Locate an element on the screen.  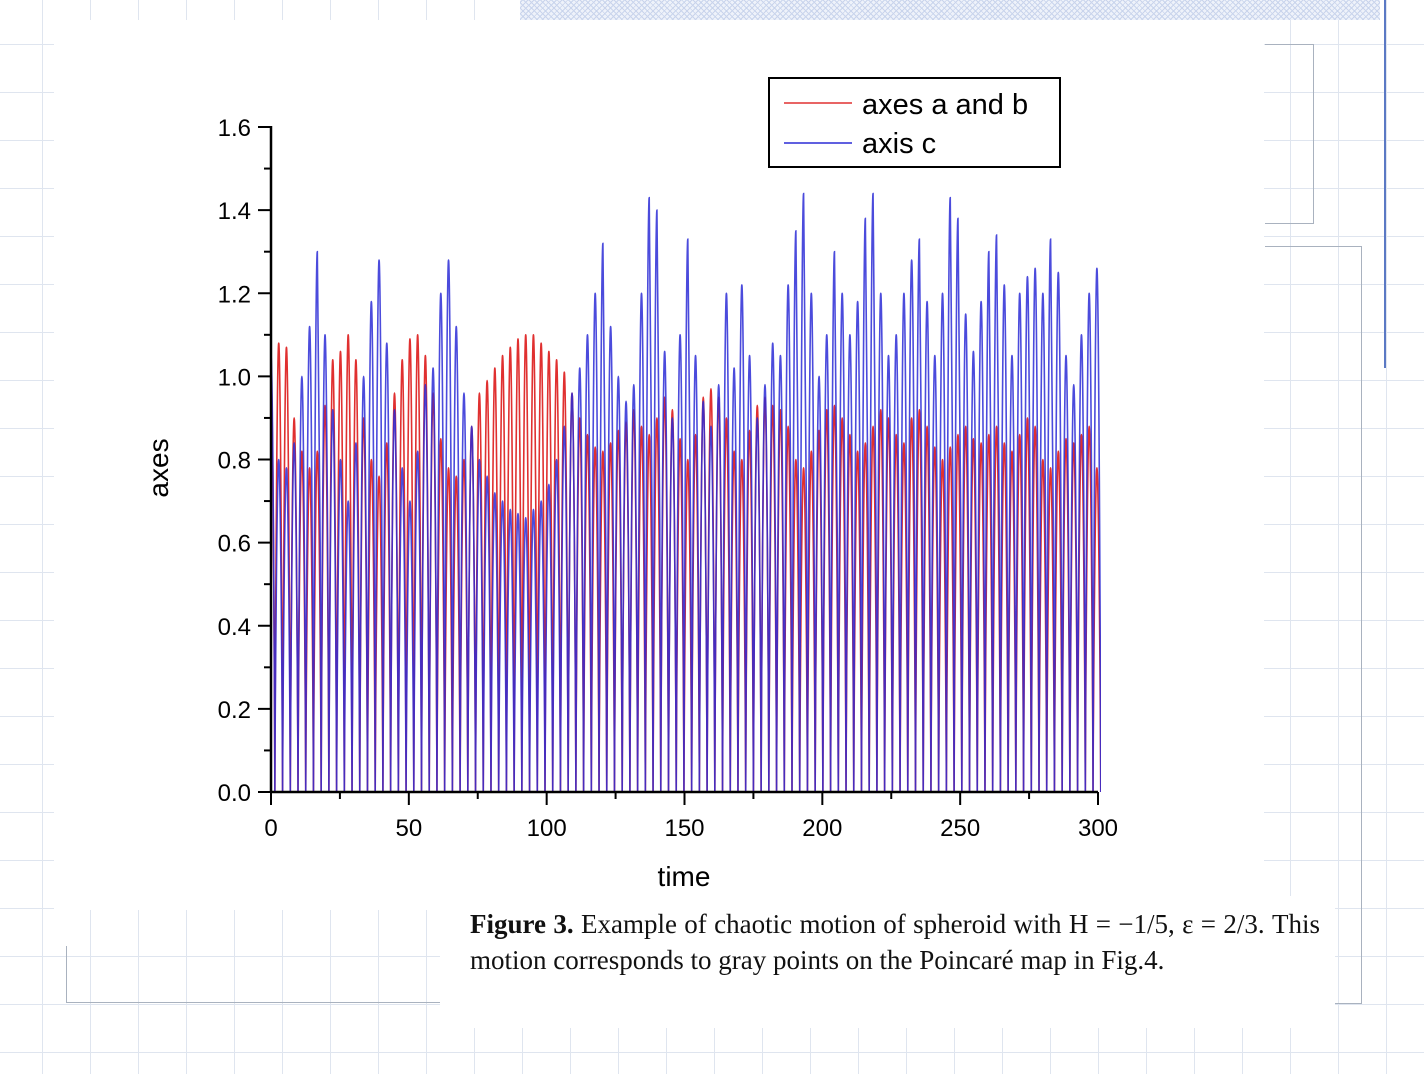
x-tick-label: 0 is located at coordinates (270, 828).